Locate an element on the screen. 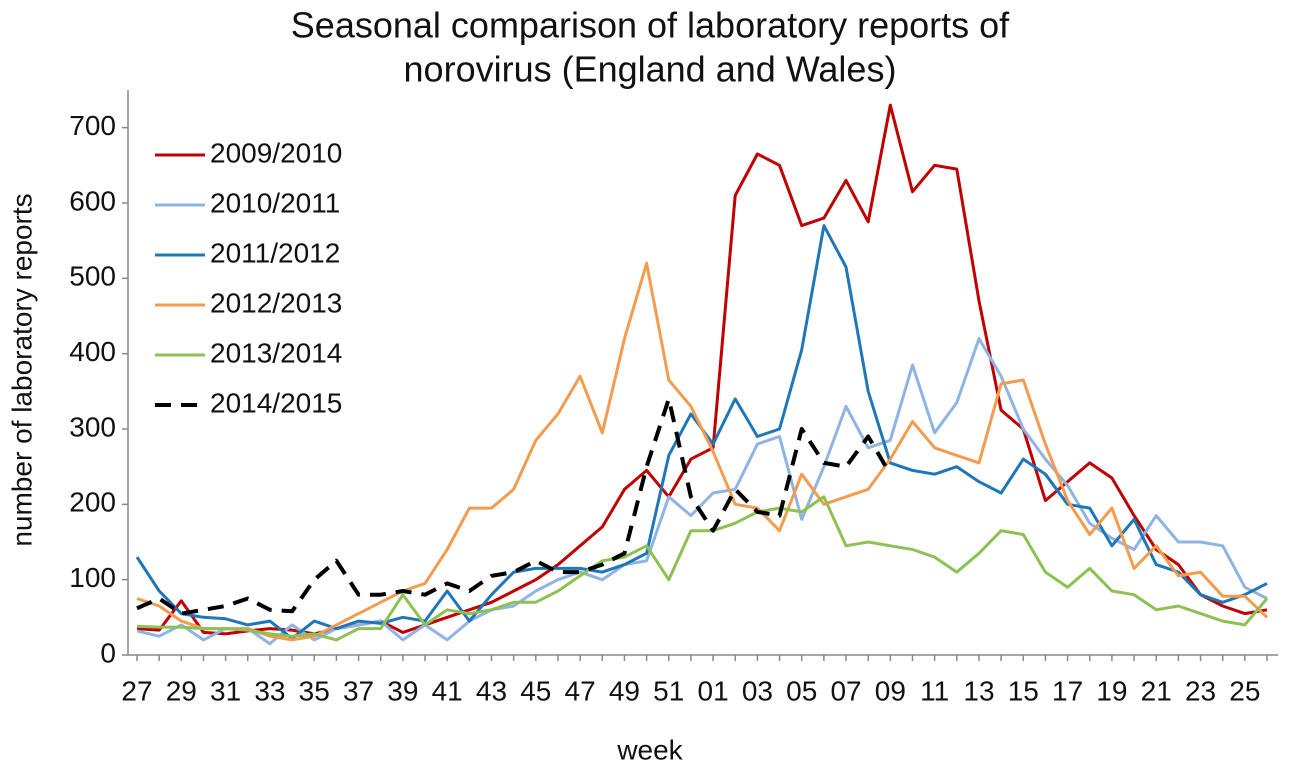 The width and height of the screenshot is (1292, 771). x-tick-label: 33 is located at coordinates (269, 690).